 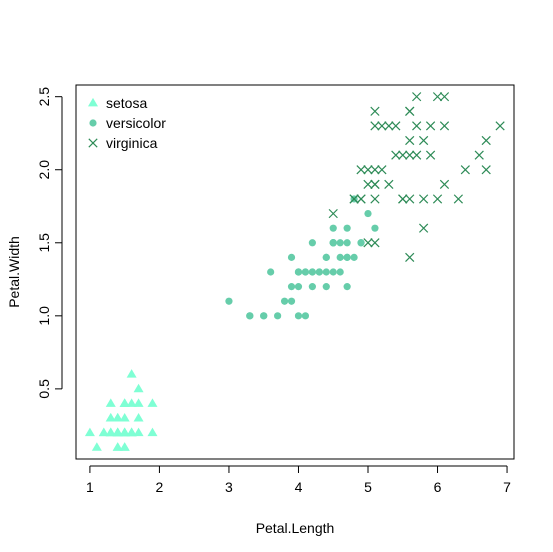 I want to click on y-tick-label: 2.0, so click(x=44, y=170).